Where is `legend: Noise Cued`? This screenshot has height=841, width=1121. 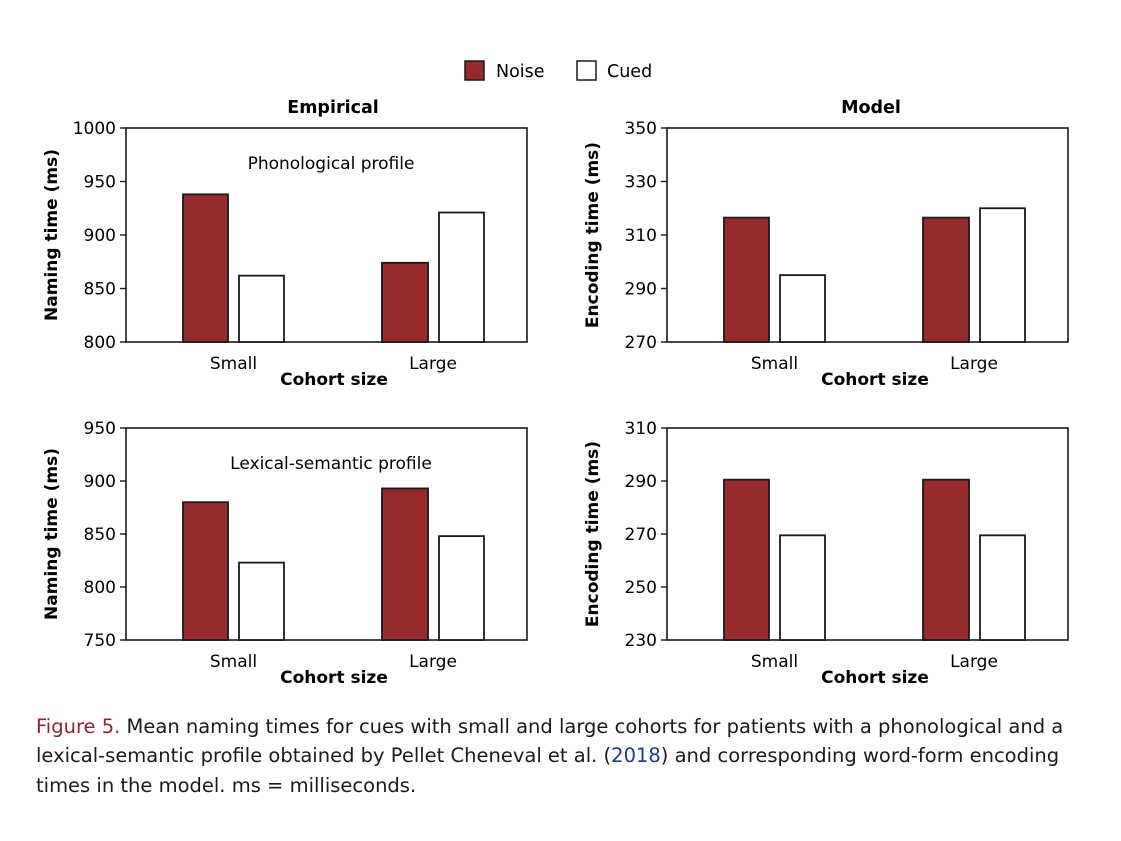 legend: Noise Cued is located at coordinates (558, 71).